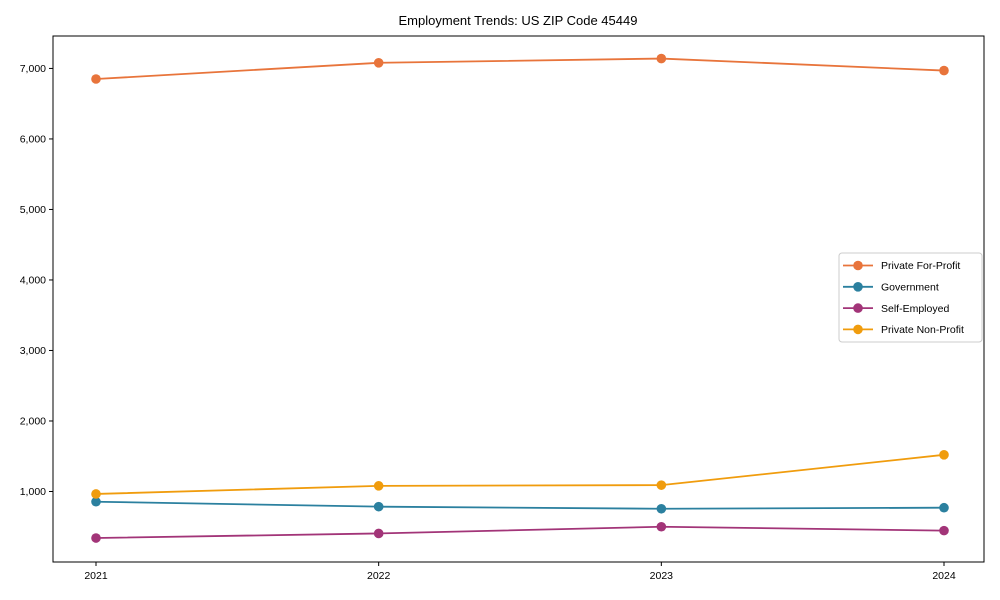 The width and height of the screenshot is (1000, 600). I want to click on data-point-government-2024, so click(944, 507).